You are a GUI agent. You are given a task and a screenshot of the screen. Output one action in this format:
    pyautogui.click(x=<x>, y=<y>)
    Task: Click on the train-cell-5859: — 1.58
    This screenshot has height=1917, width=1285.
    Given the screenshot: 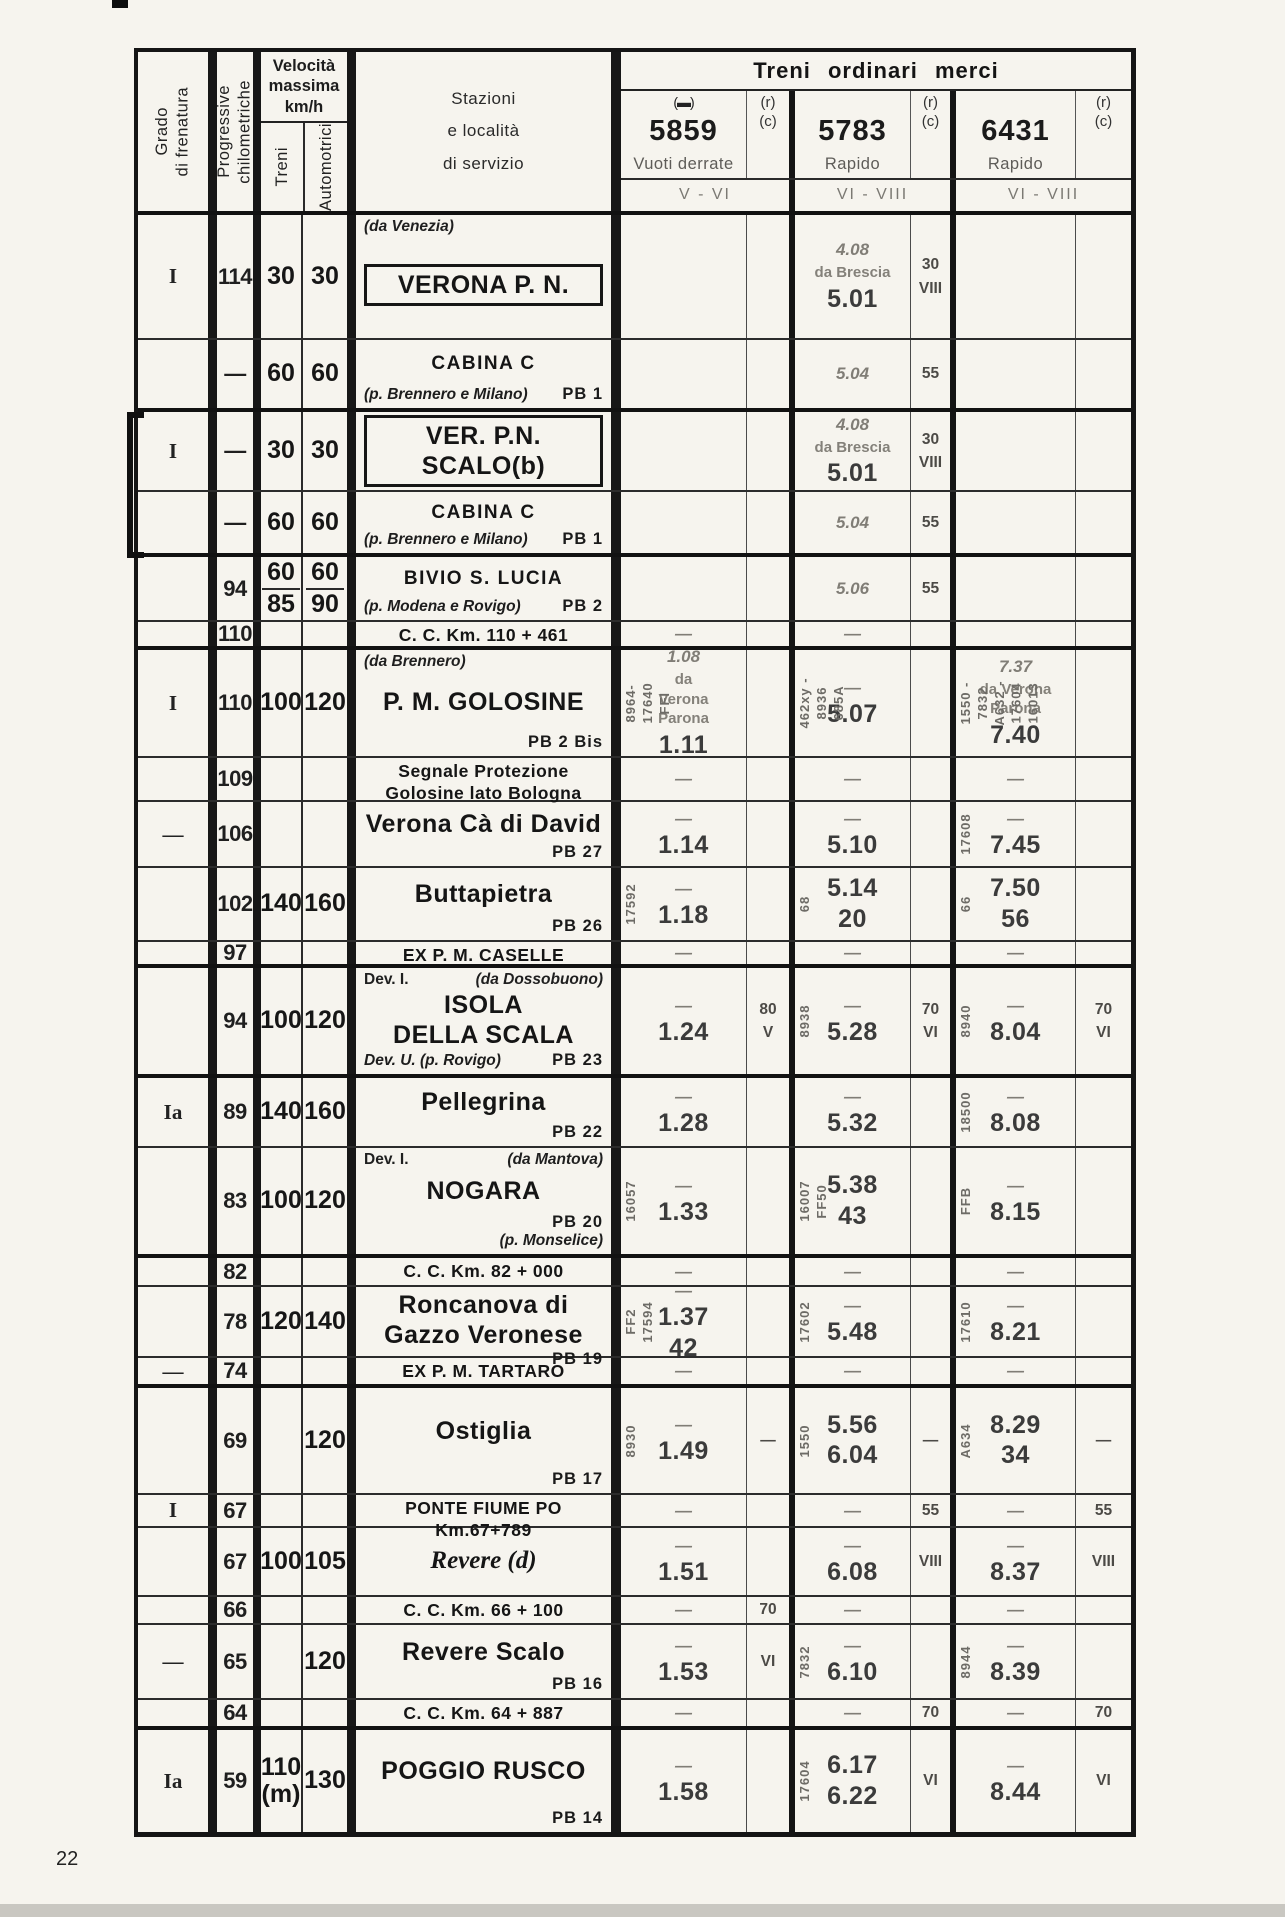 What is the action you would take?
    pyautogui.click(x=705, y=1781)
    